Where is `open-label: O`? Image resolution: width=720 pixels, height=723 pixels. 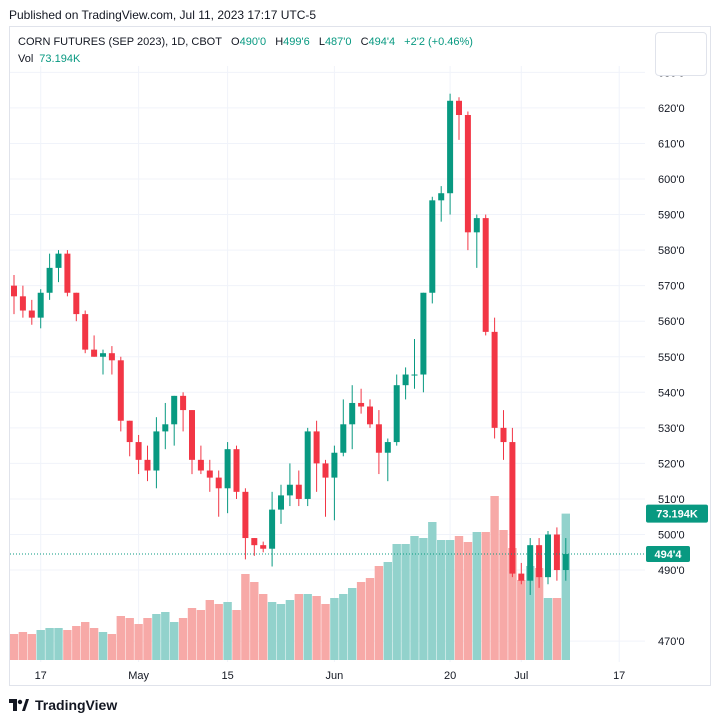 open-label: O is located at coordinates (235, 42).